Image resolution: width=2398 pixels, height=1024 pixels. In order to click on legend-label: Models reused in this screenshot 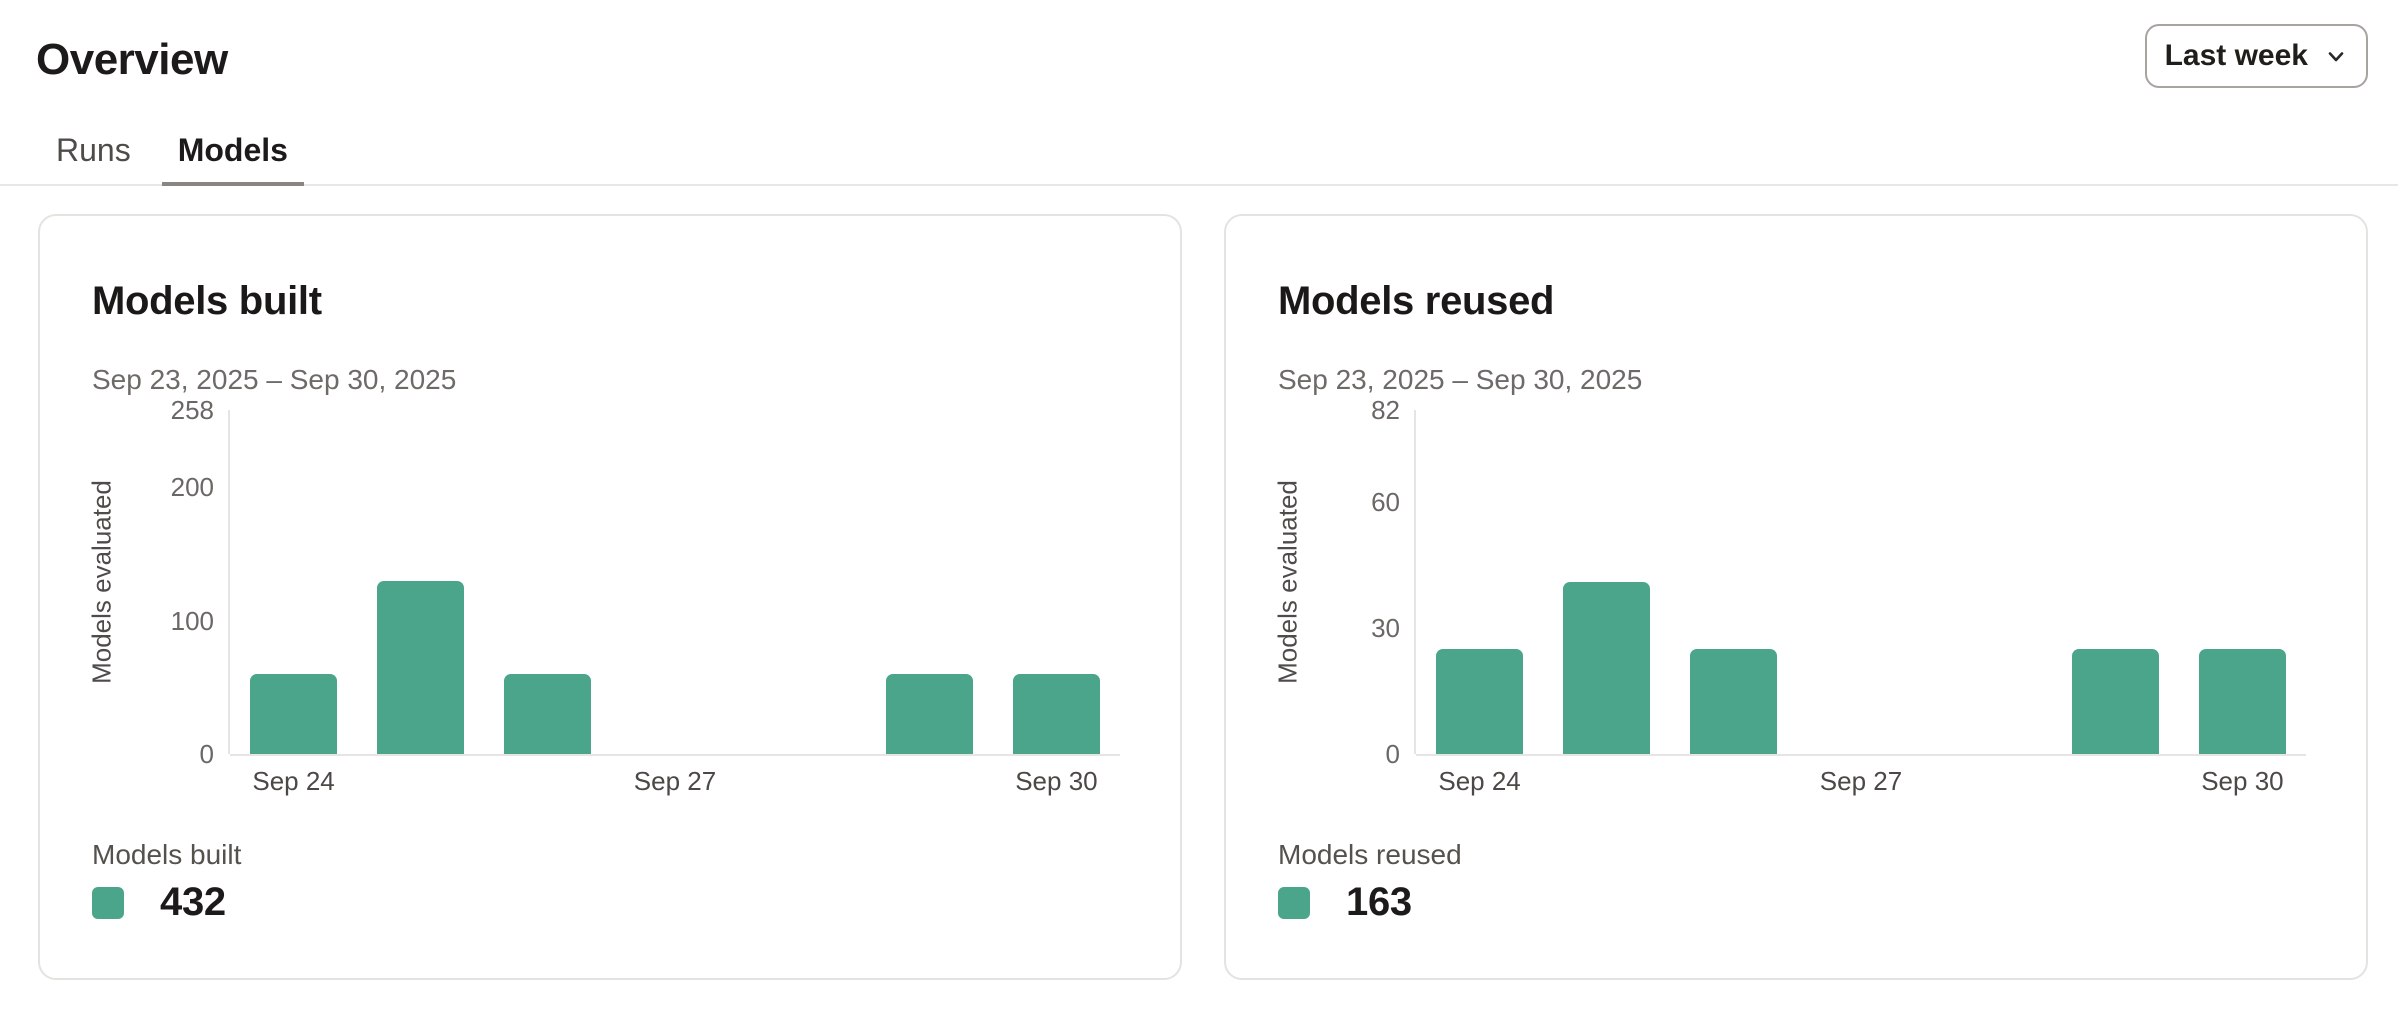, I will do `click(1370, 854)`.